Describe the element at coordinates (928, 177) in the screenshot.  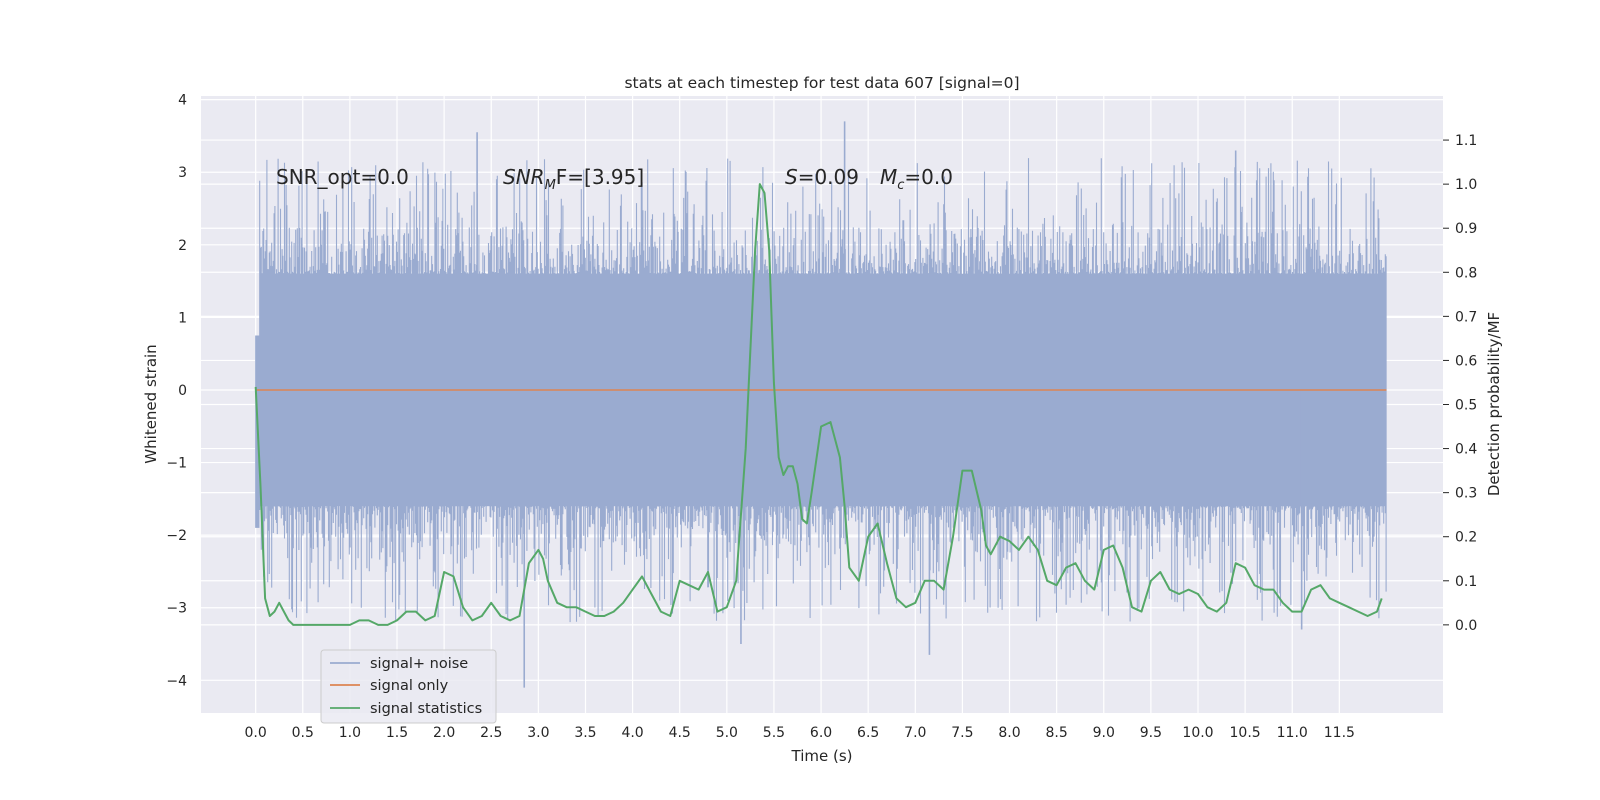
I see `mc-value: =0.0` at that location.